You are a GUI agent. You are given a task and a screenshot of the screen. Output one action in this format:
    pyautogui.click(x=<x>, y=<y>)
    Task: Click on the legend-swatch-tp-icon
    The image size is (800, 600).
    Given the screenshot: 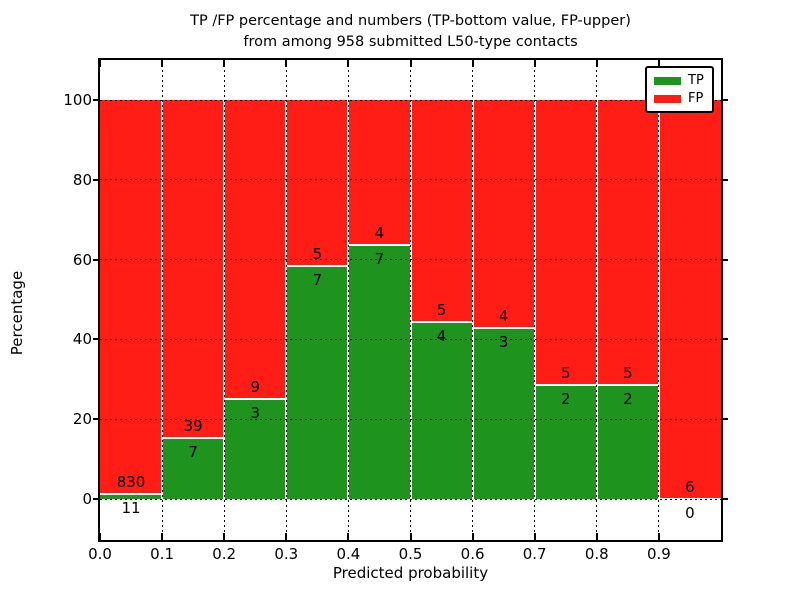 What is the action you would take?
    pyautogui.click(x=667, y=80)
    